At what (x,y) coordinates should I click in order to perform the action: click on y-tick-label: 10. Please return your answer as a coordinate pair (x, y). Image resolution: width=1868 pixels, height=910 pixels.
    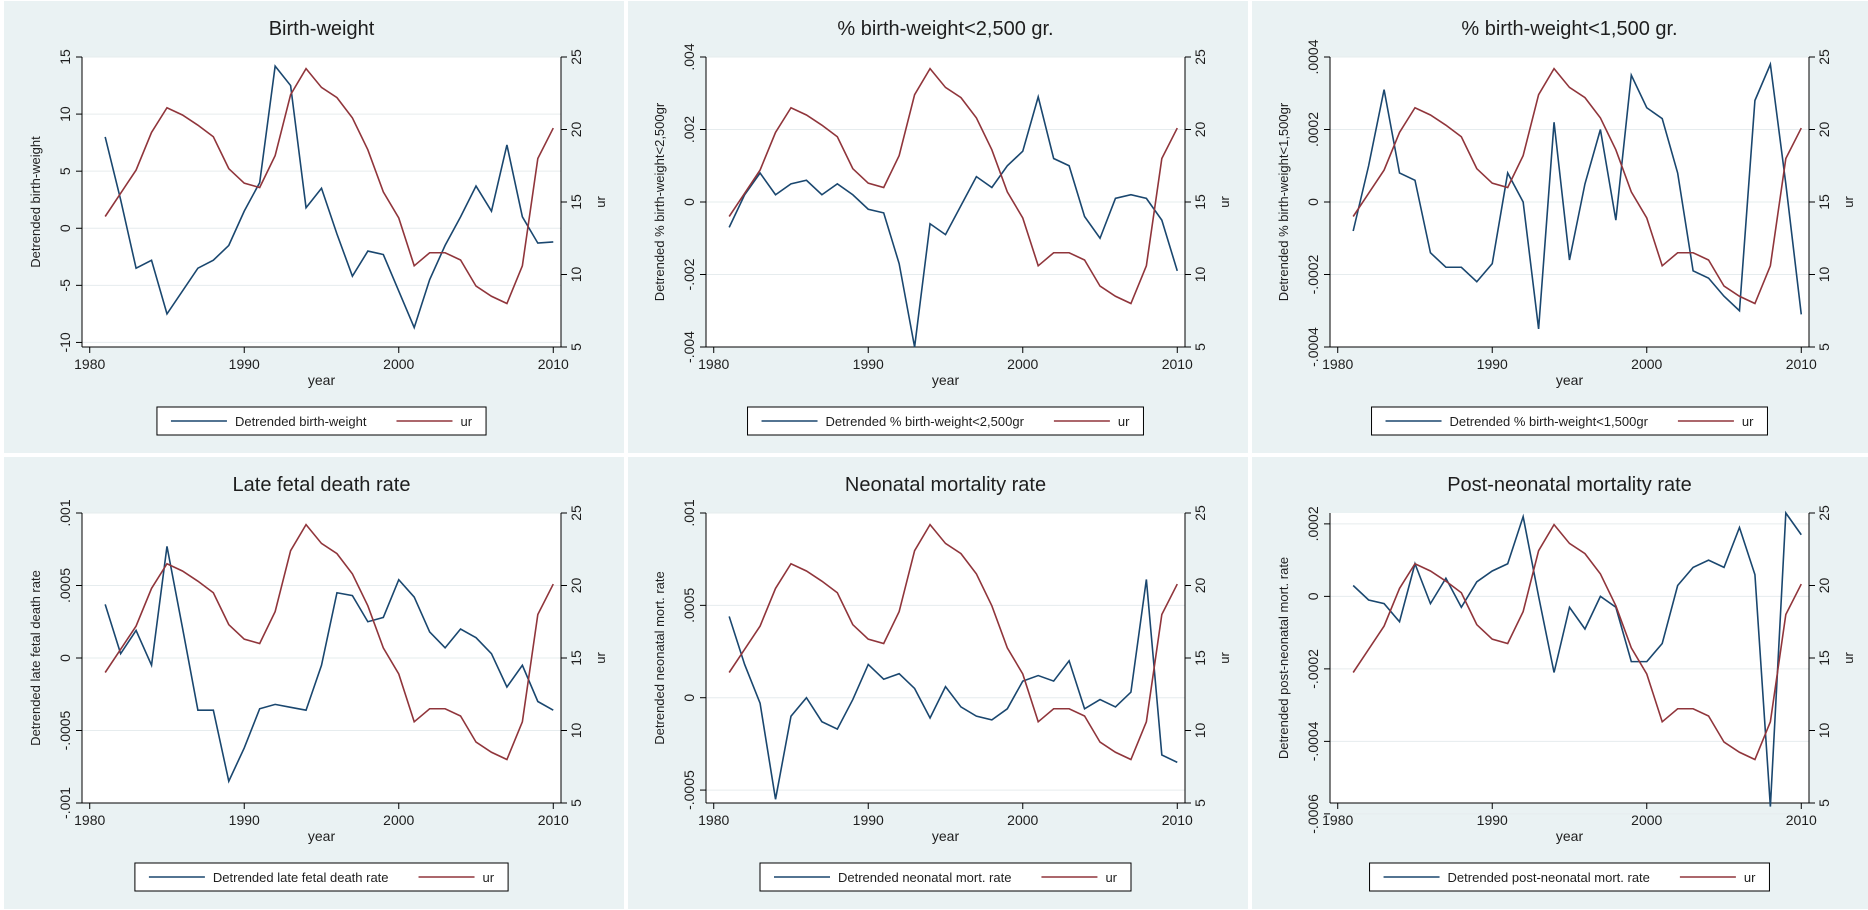
    Looking at the image, I should click on (65, 114).